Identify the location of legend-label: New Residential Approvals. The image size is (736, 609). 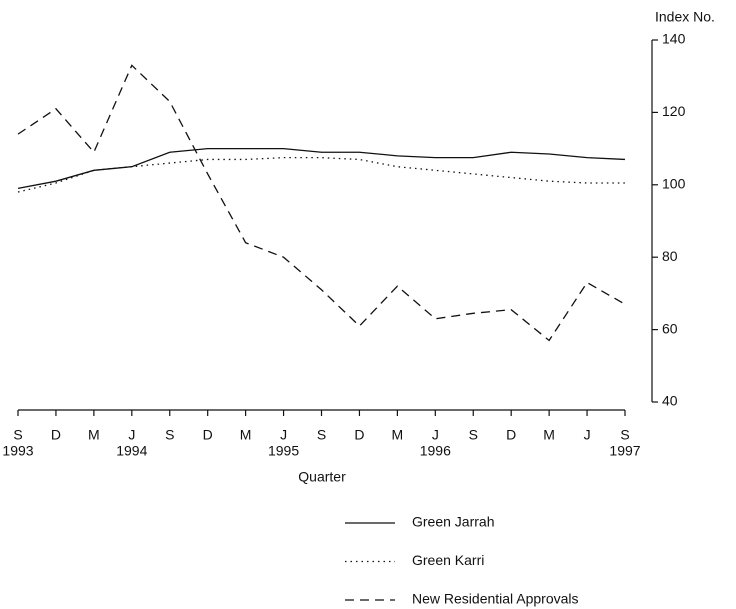
(495, 599).